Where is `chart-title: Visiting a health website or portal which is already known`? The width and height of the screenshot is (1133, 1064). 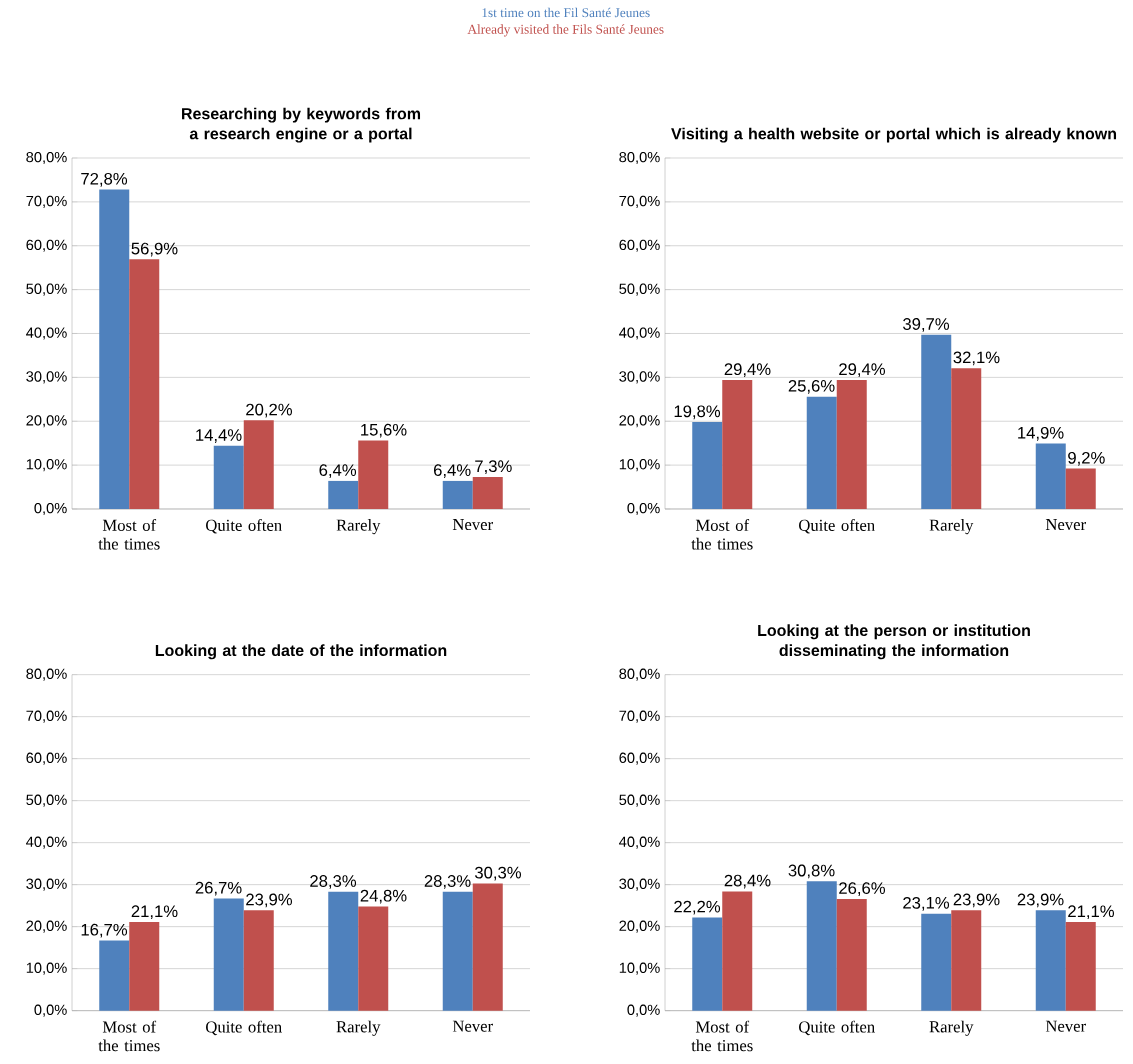
chart-title: Visiting a health website or portal which is already known is located at coordinates (894, 135).